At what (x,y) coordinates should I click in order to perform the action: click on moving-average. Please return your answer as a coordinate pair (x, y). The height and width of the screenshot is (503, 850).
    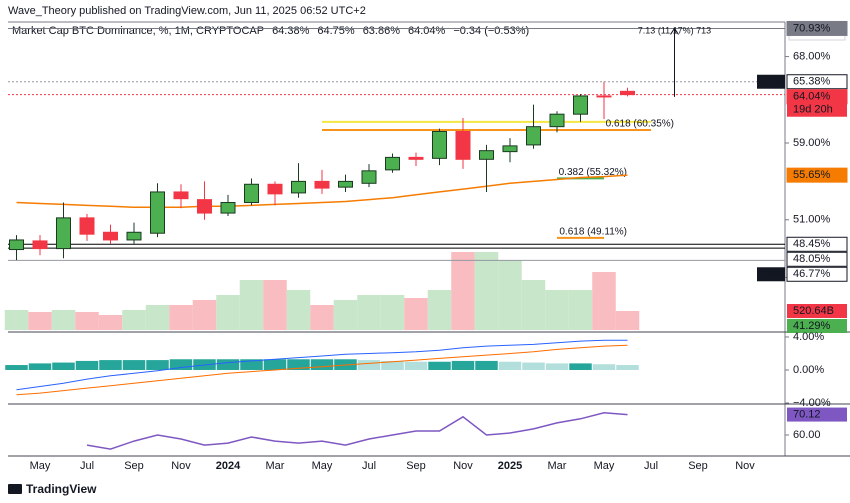
    Looking at the image, I should click on (322, 191).